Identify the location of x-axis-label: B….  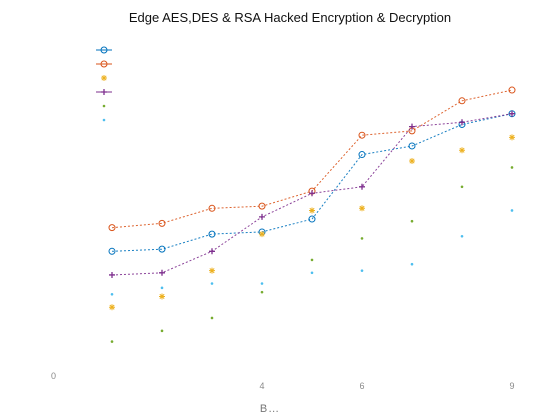
(270, 409).